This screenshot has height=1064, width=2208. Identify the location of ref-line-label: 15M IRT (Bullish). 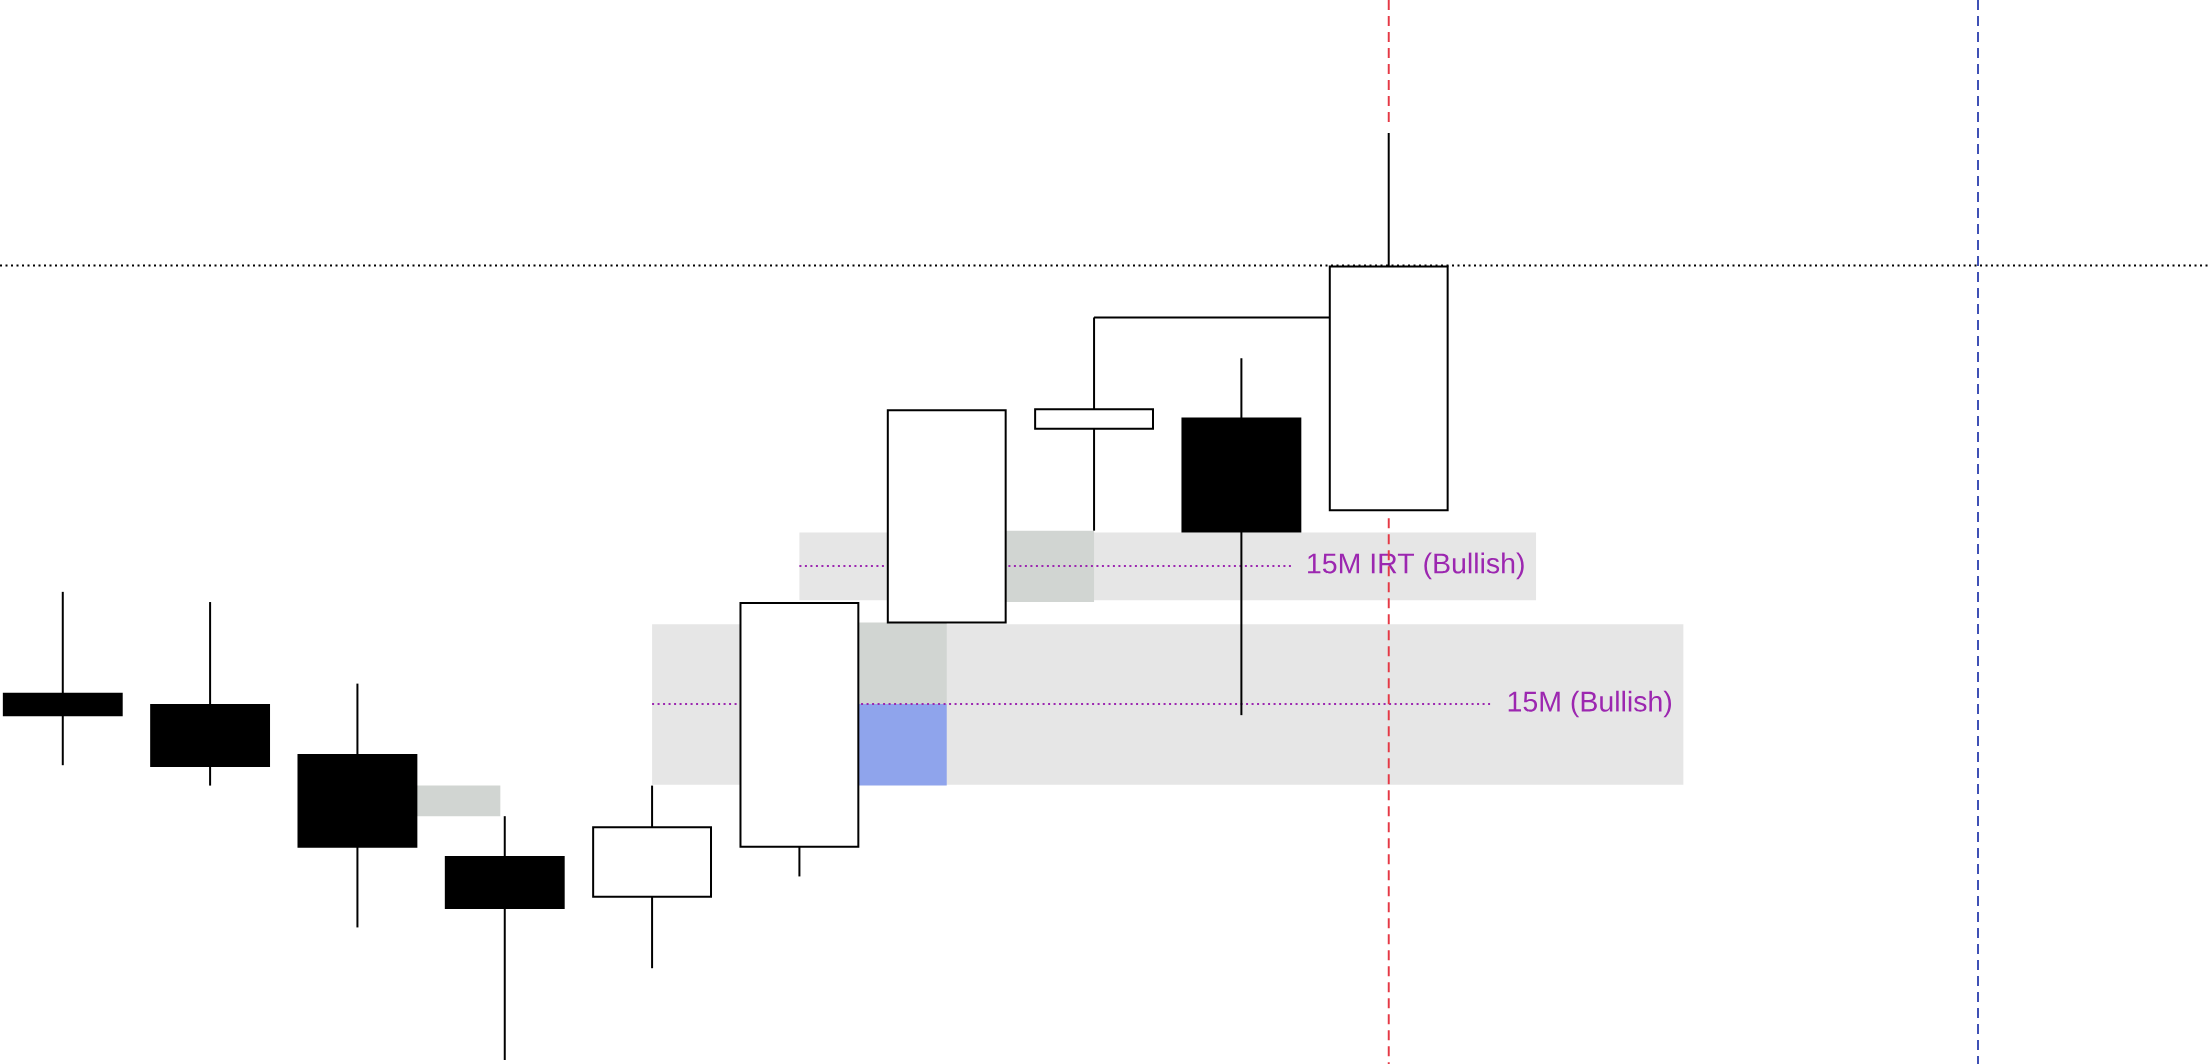
(1416, 566).